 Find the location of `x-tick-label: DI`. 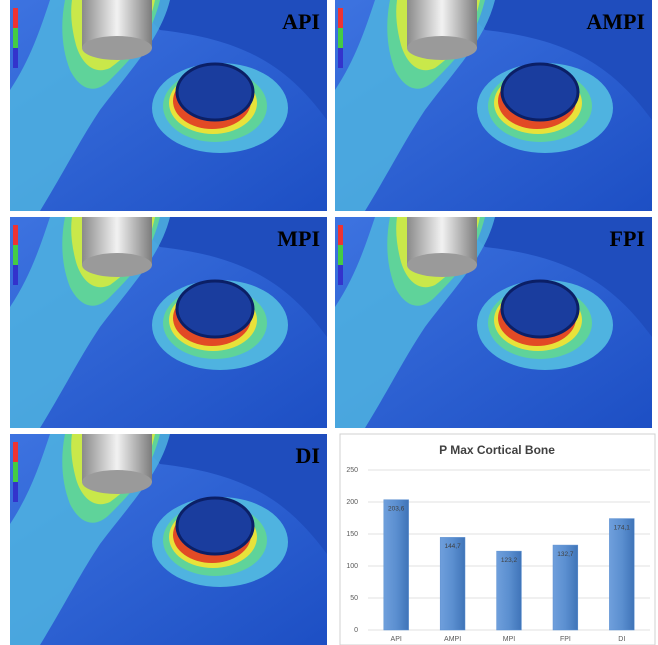

x-tick-label: DI is located at coordinates (621, 639).